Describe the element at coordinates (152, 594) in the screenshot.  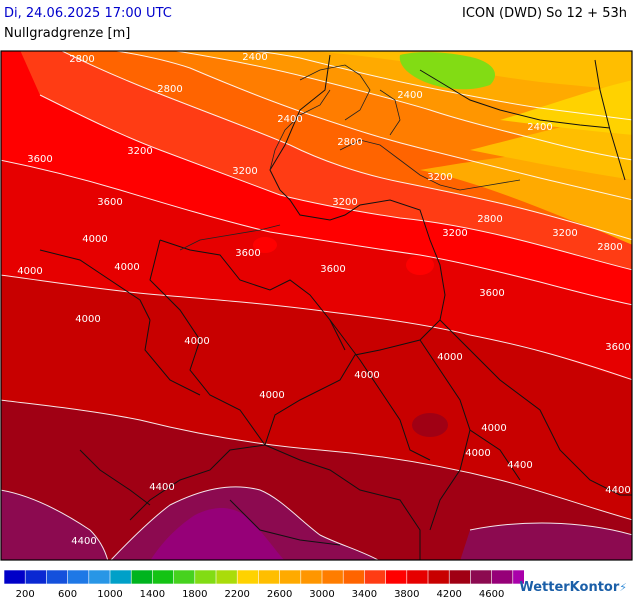
I see `legend-tick-label: 1400` at that location.